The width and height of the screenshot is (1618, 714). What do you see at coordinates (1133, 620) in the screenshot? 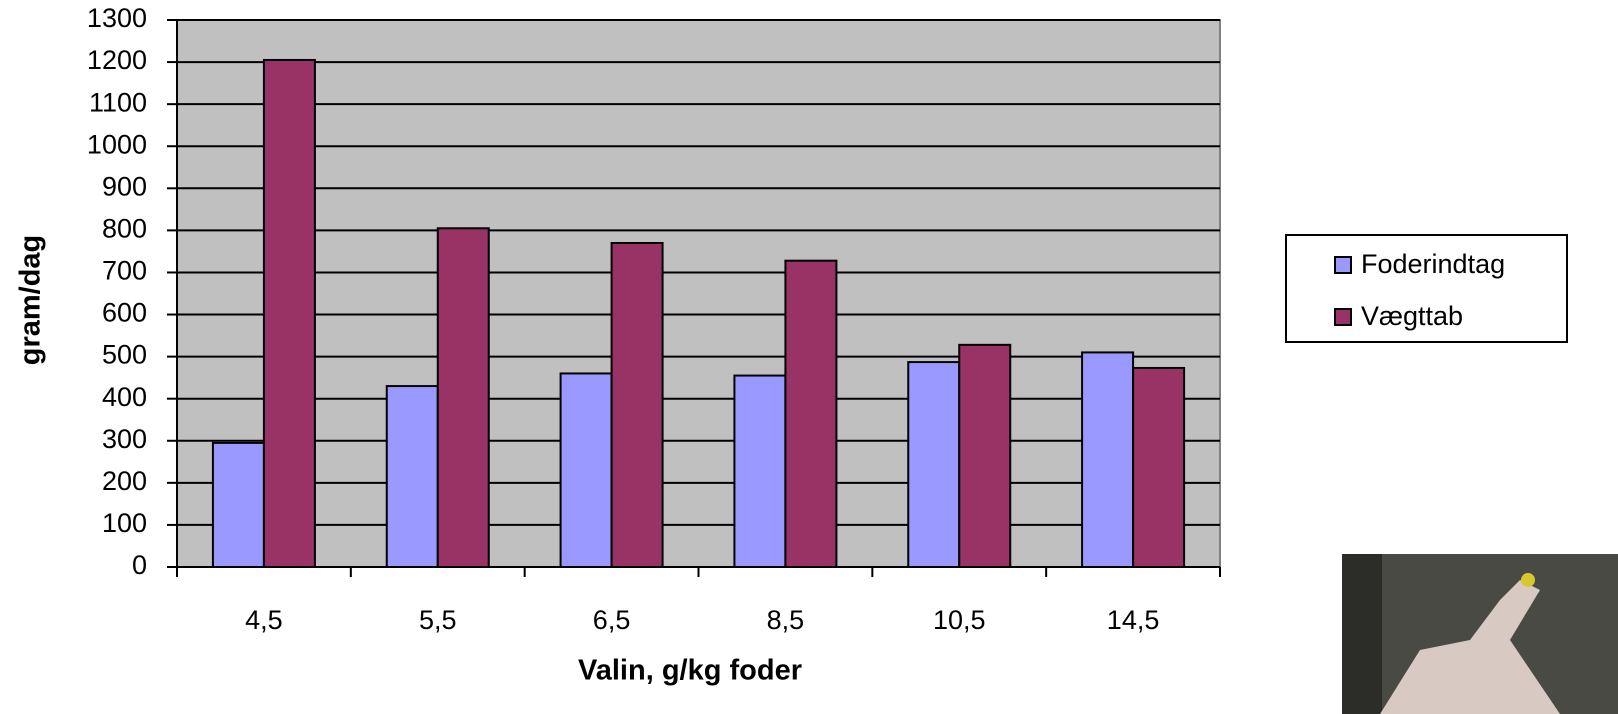
I see `x-tick-label: 14,5` at bounding box center [1133, 620].